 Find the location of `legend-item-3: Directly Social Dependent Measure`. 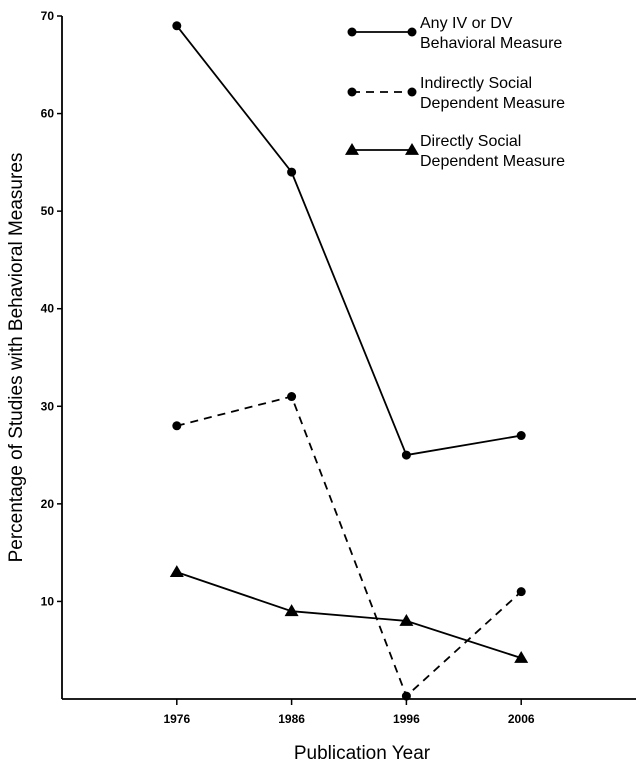

legend-item-3: Directly Social Dependent Measure is located at coordinates (455, 151).